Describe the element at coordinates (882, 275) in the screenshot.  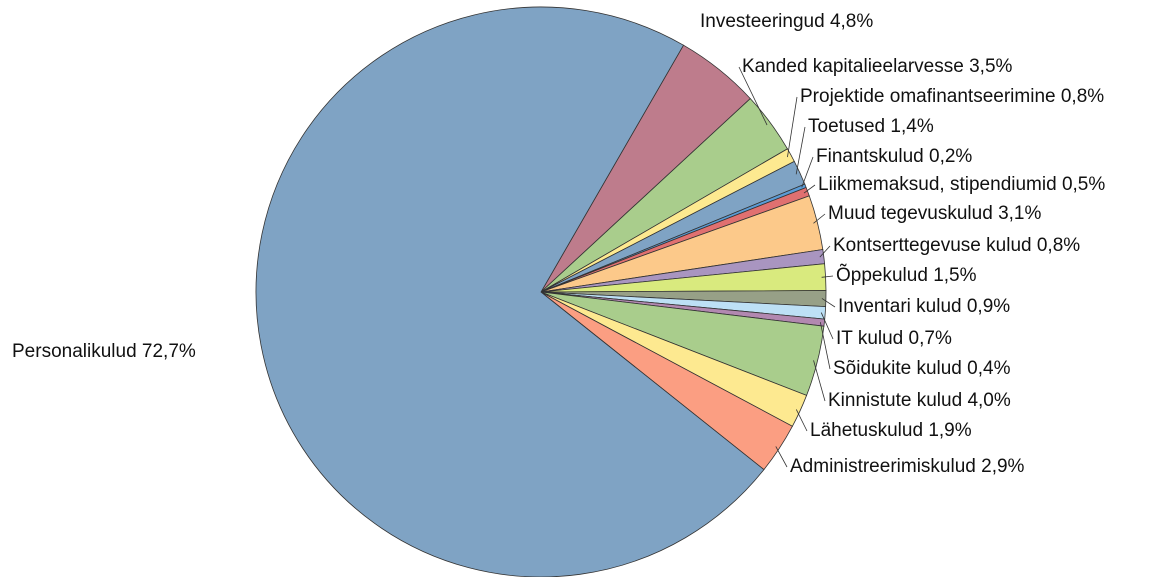
I see `slice-name: Õppekulud` at that location.